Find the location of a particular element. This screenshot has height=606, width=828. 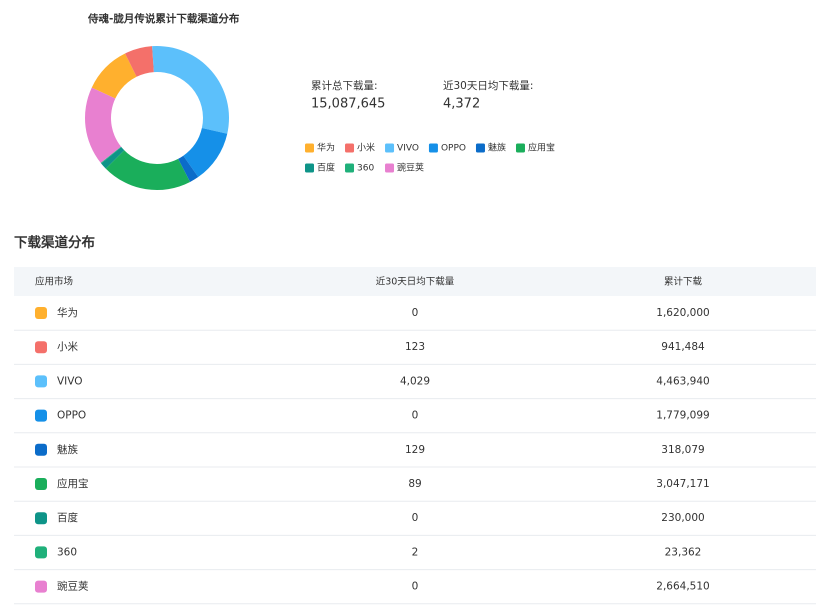

table-cell: 豌豆荚 is located at coordinates (73, 586).